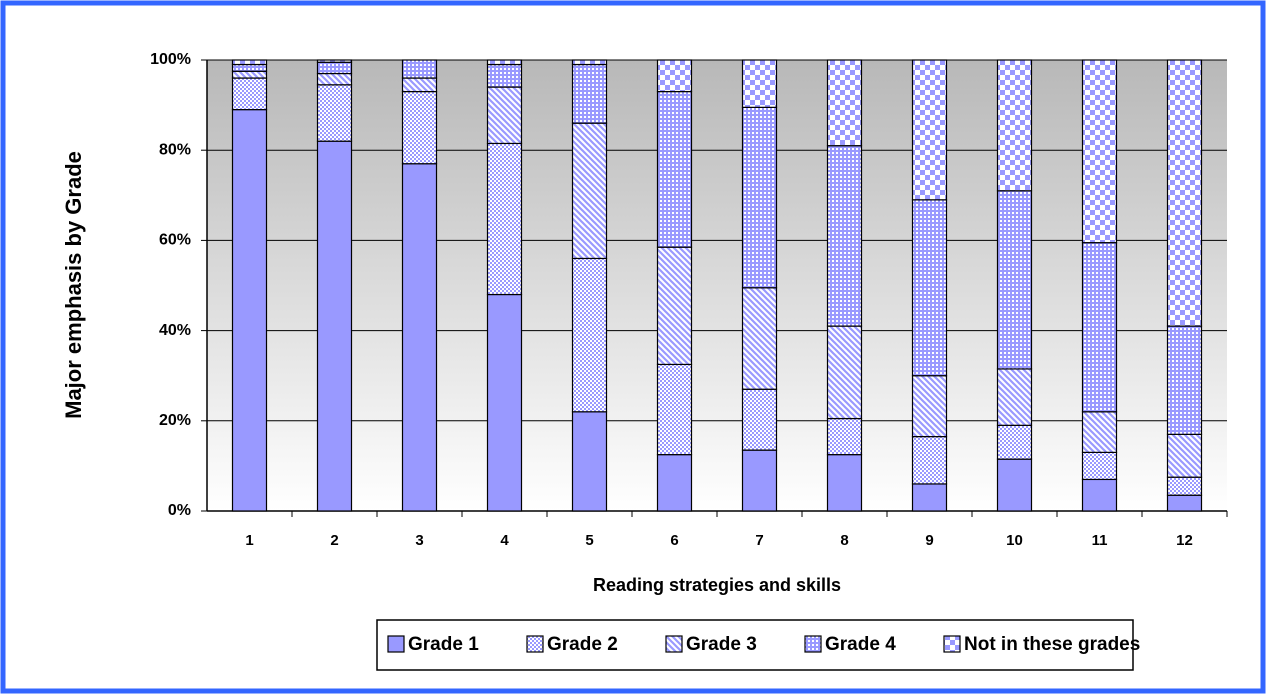 The image size is (1266, 694). Describe the element at coordinates (674, 540) in the screenshot. I see `x-tick-label: 6` at that location.